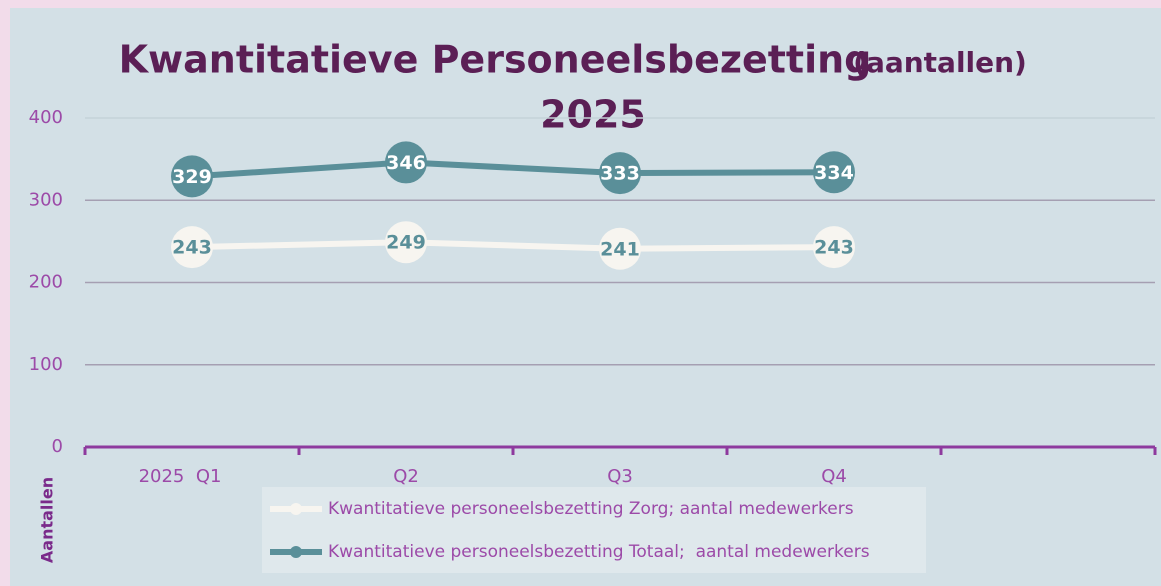 The width and height of the screenshot is (1161, 586). Describe the element at coordinates (594, 530) in the screenshot. I see `legend` at that location.